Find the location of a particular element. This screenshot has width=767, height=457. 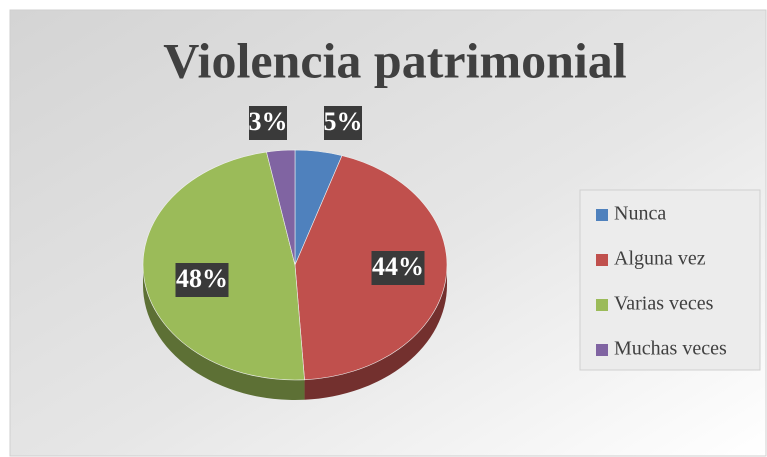

data-label: 48% is located at coordinates (202, 278).